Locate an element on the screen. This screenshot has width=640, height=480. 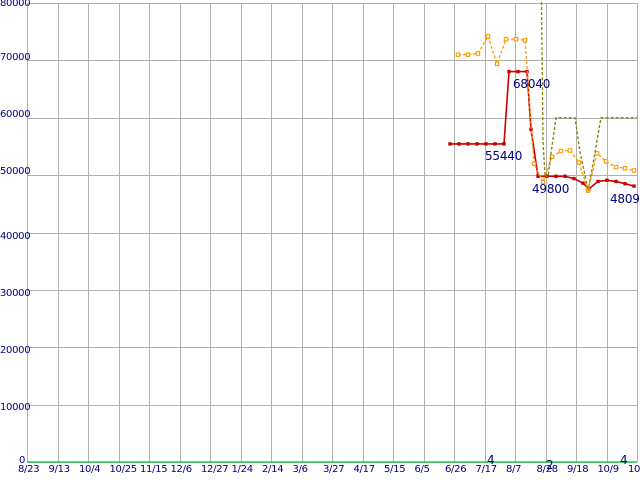
volume-label-4-first: 4 is located at coordinates (491, 460).